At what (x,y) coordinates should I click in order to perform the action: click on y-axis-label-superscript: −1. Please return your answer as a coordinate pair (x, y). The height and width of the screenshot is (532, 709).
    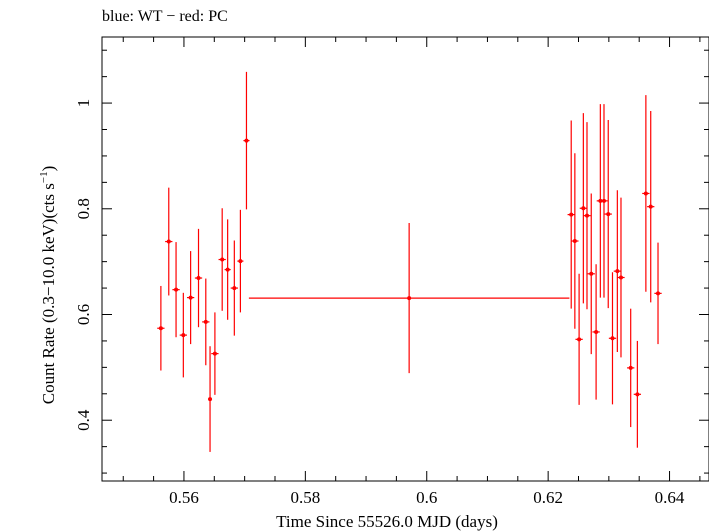
    Looking at the image, I should click on (44, 177).